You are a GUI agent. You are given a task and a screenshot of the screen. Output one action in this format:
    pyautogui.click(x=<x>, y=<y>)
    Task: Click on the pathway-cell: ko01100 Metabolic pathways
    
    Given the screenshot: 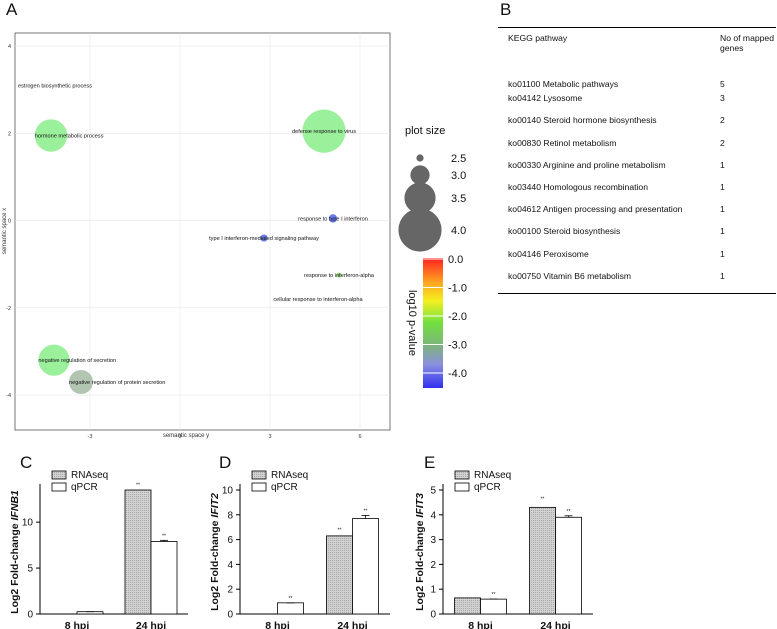 What is the action you would take?
    pyautogui.click(x=563, y=84)
    